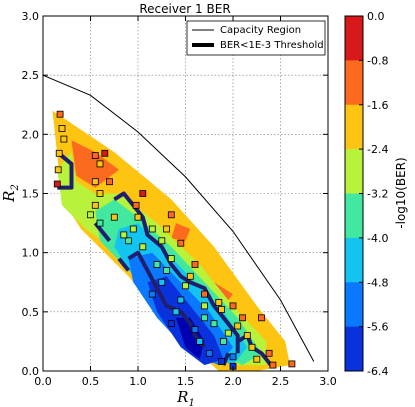  I want to click on colorbar-tick-label: -1.6, so click(377, 105).